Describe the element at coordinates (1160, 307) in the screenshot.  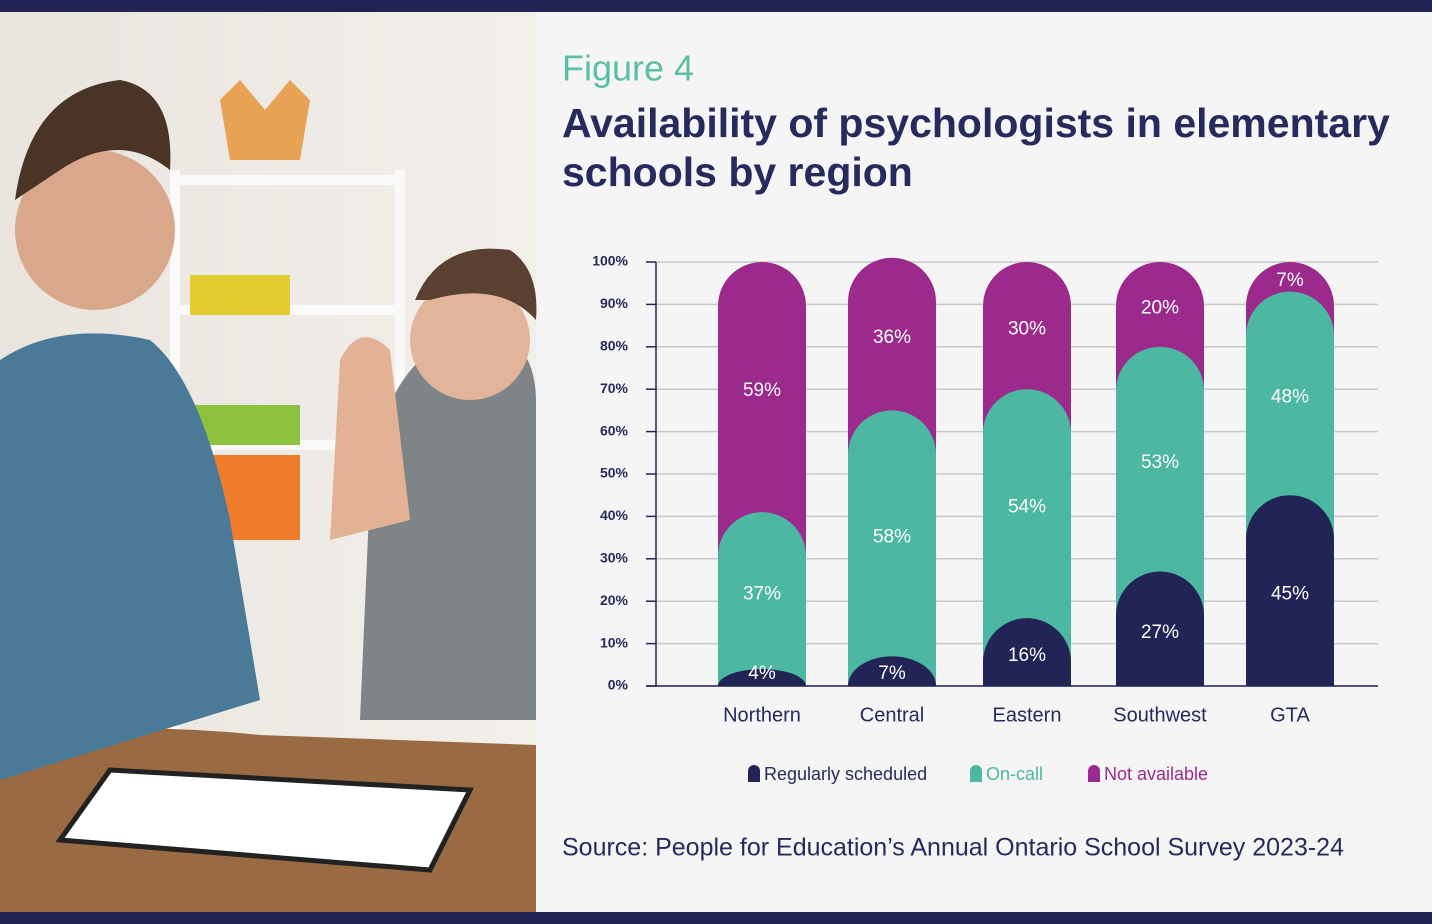
I see `value-label: 20%` at that location.